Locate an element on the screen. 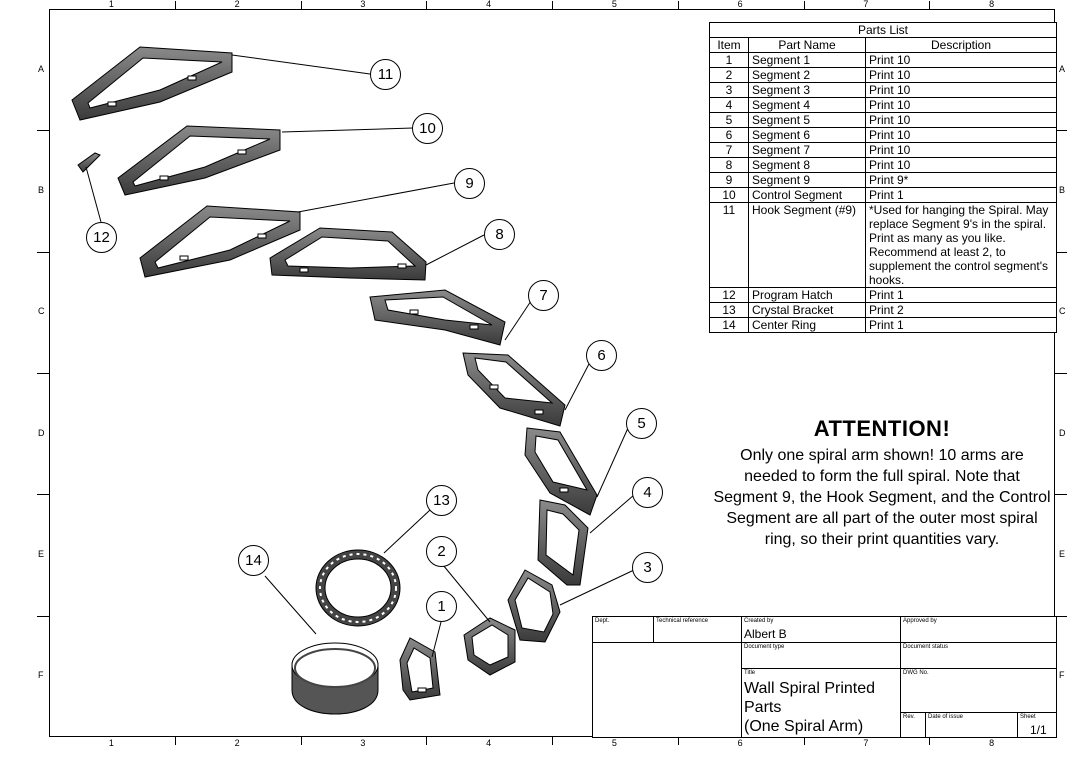  part-item-number: 13 is located at coordinates (729, 310).